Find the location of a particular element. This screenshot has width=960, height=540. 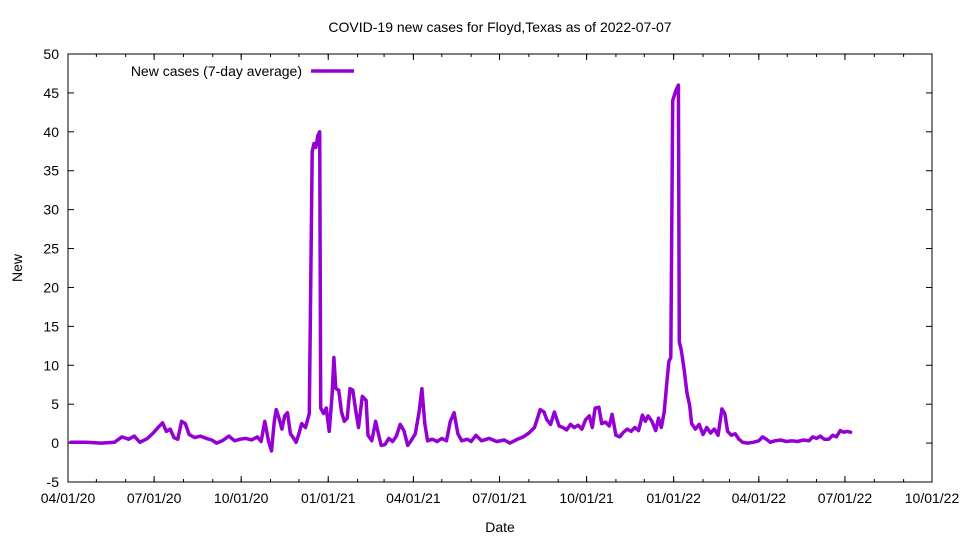

x-tick-label: 04/01/20 is located at coordinates (68, 498).